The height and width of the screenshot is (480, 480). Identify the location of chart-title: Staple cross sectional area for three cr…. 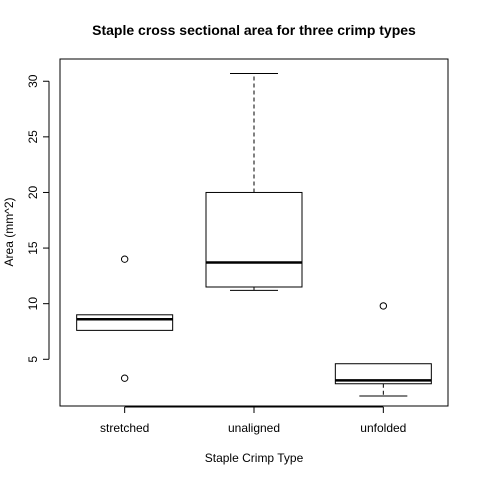
(254, 30).